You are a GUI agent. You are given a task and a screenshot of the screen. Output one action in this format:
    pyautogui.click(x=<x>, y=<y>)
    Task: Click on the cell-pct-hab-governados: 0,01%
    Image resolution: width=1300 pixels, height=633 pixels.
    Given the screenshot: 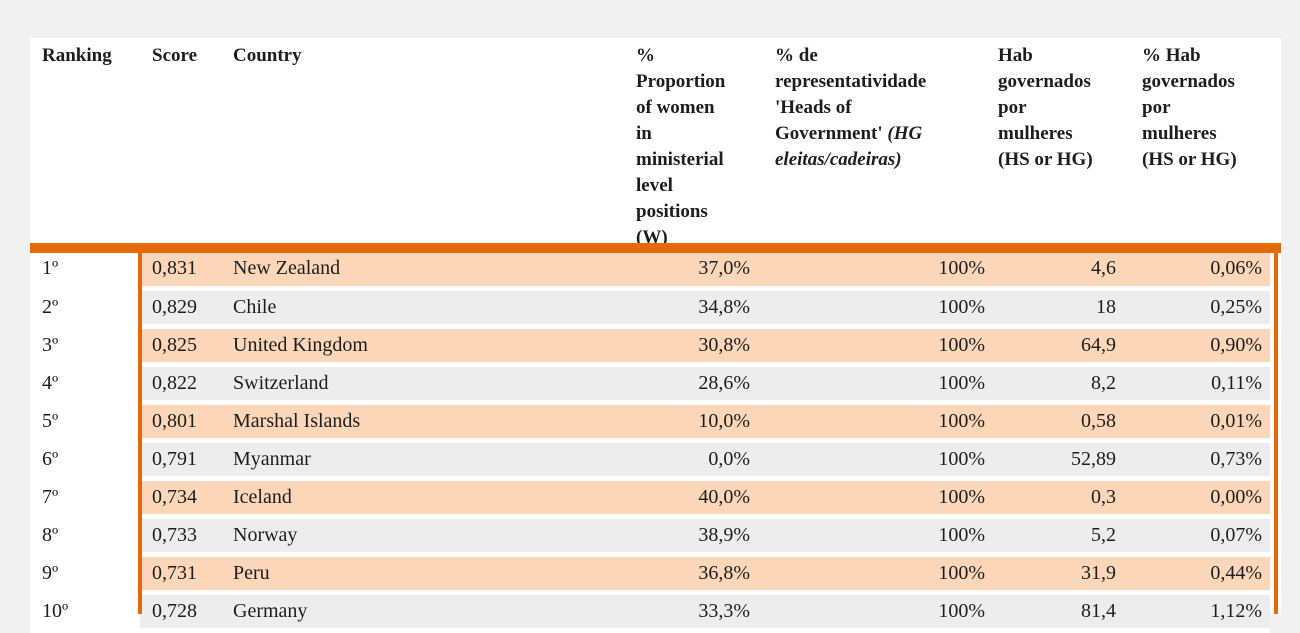 What is the action you would take?
    pyautogui.click(x=1199, y=422)
    